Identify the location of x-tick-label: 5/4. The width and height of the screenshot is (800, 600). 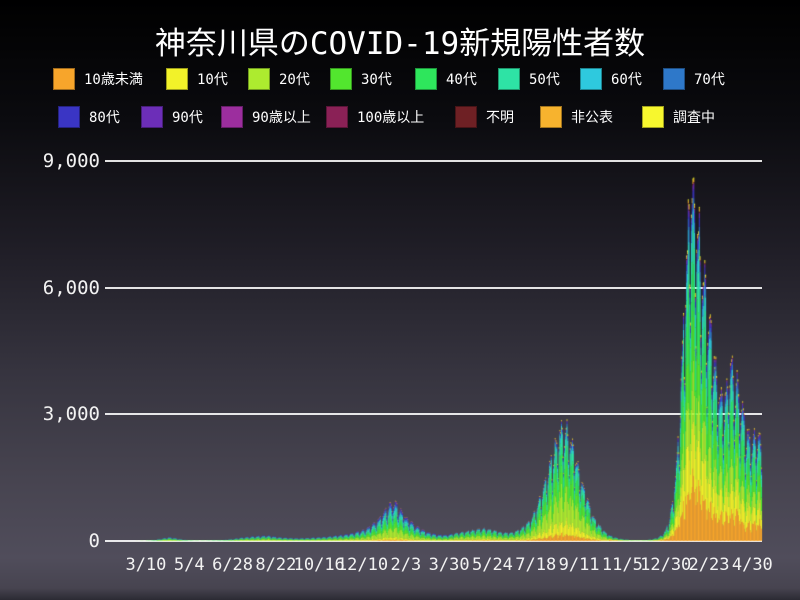
(189, 565).